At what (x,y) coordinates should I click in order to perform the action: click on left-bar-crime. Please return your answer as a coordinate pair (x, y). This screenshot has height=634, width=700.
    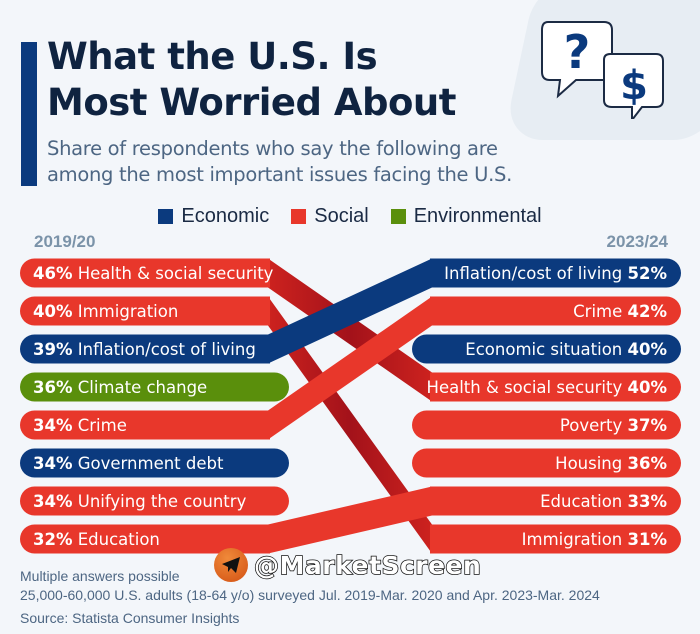
    Looking at the image, I should click on (145, 425).